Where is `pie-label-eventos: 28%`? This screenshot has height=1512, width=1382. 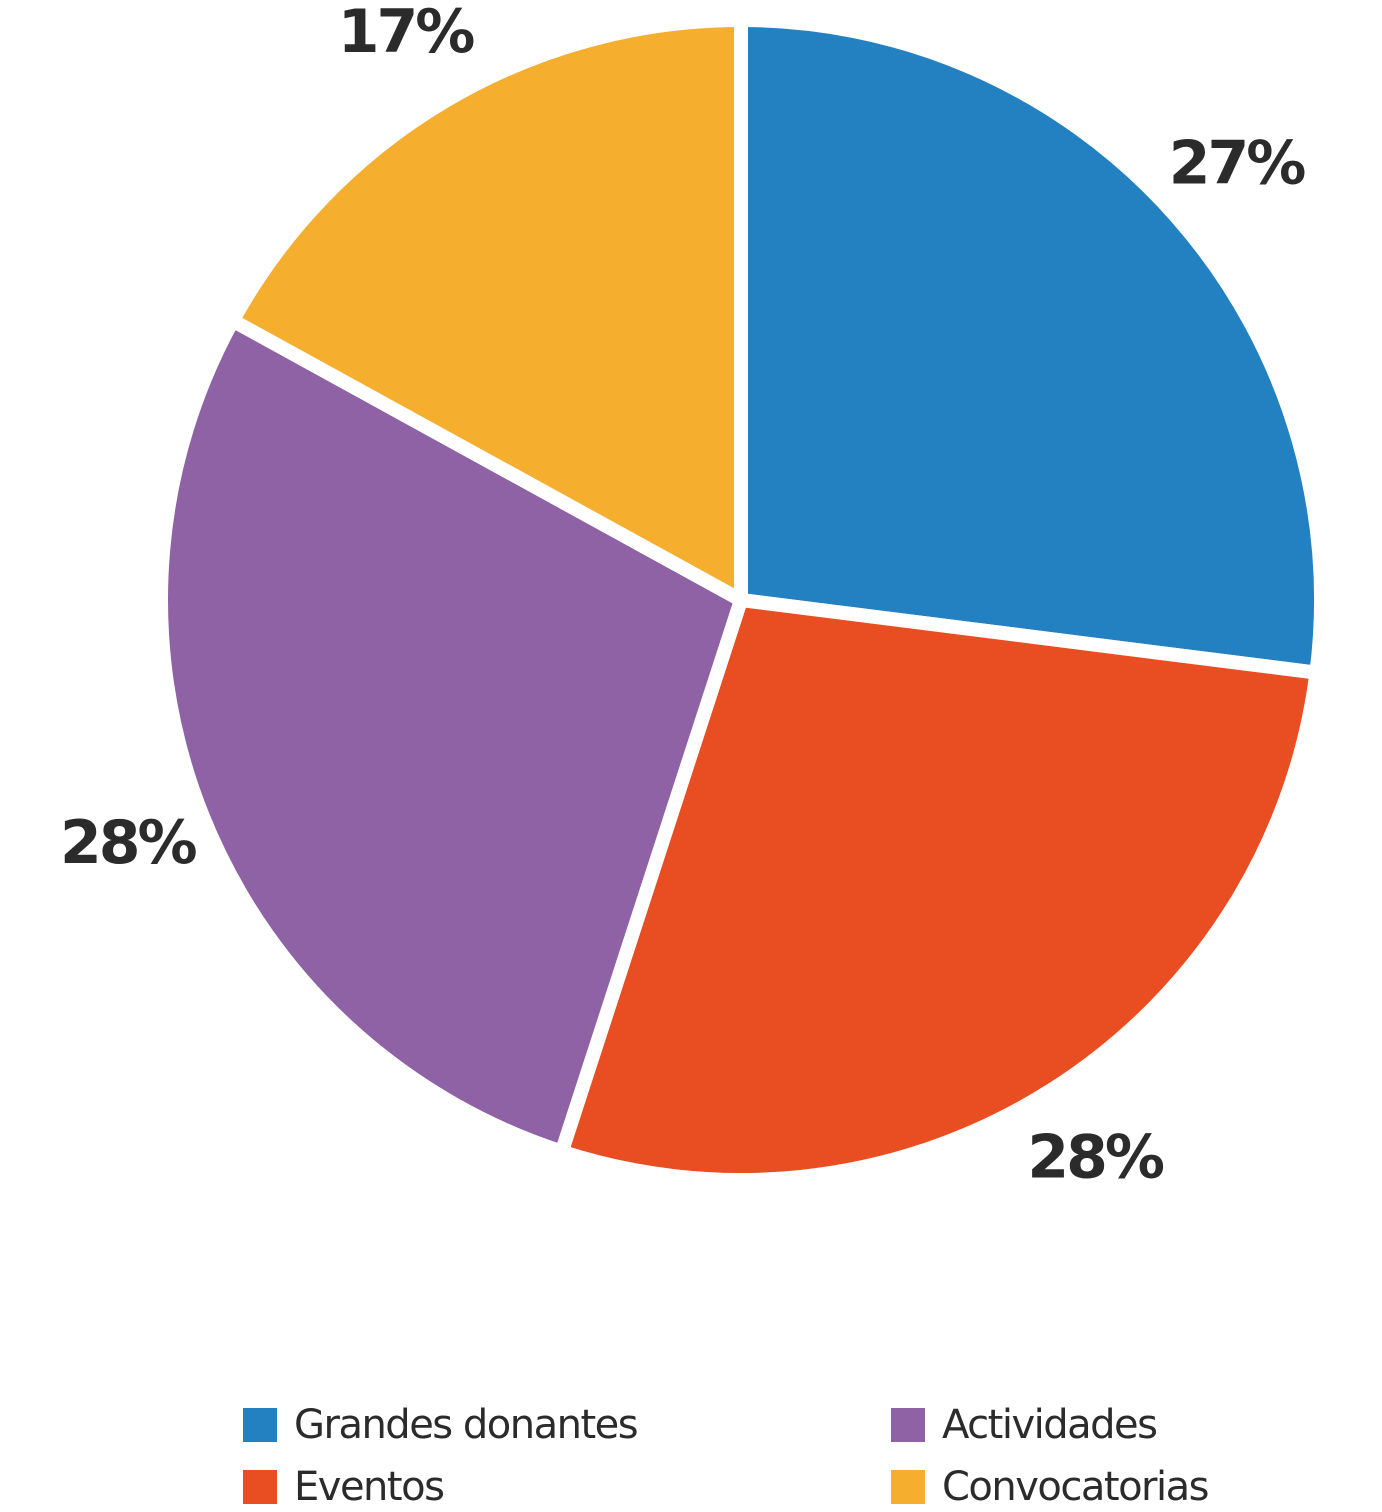
pie-label-eventos: 28% is located at coordinates (1095, 1157).